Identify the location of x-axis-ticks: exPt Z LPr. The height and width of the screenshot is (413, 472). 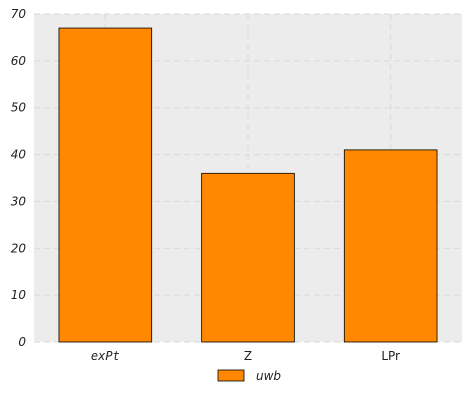
(245, 356).